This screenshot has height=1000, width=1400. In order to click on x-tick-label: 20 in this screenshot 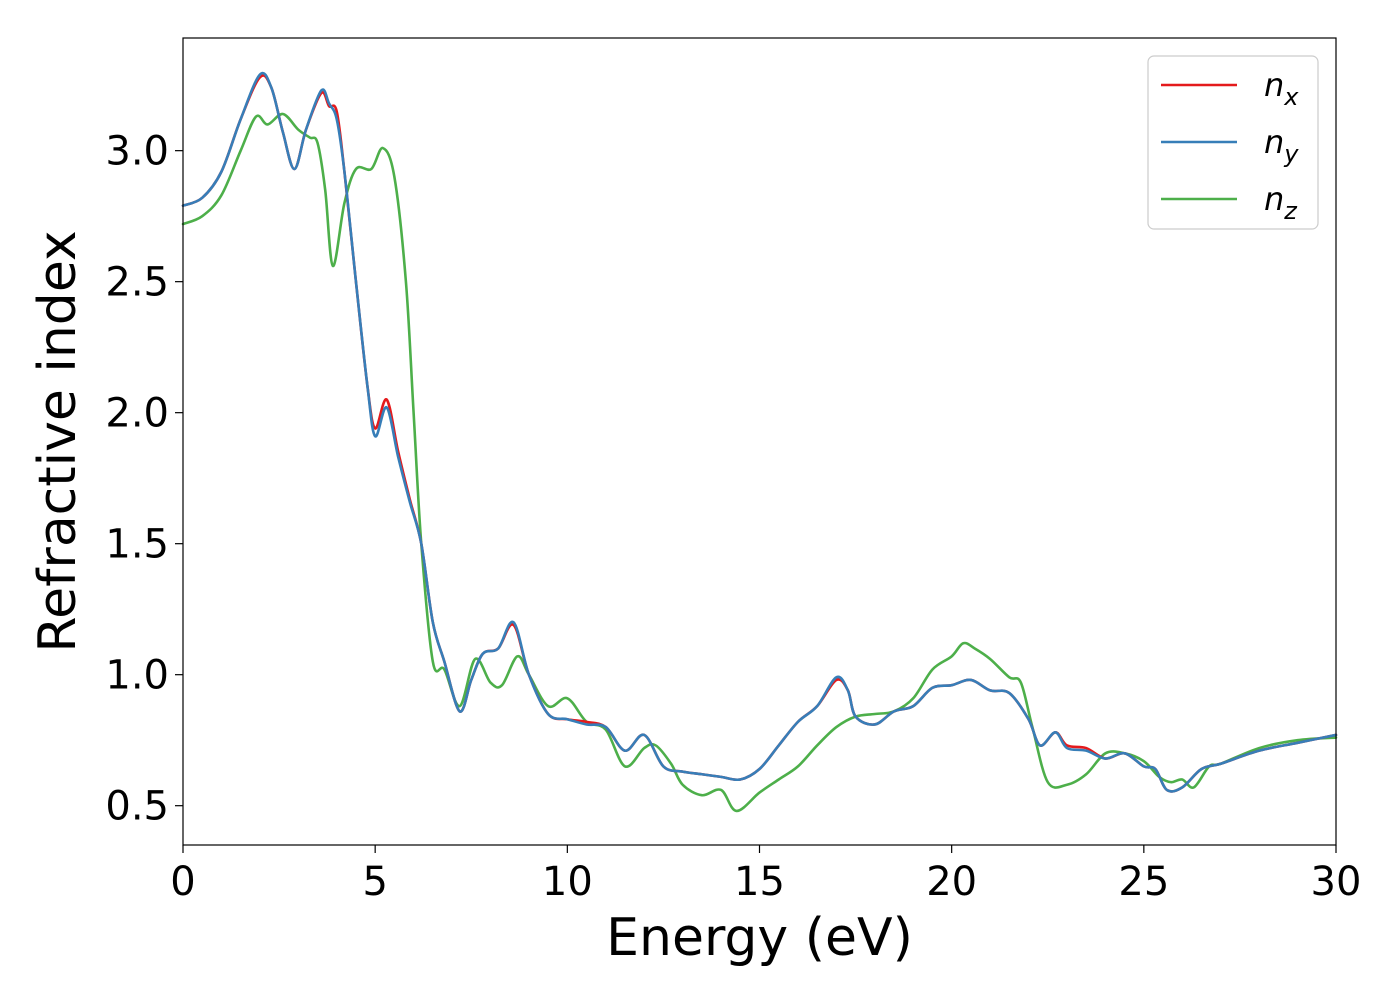, I will do `click(951, 882)`.